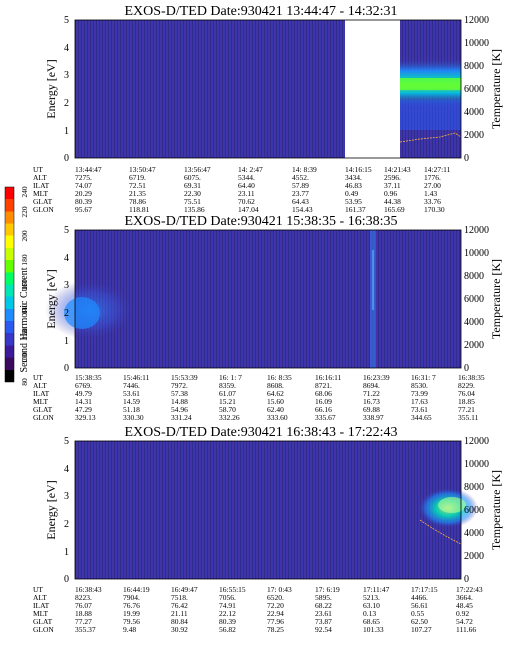 This screenshot has height=649, width=505. I want to click on panel-1-y2tick: 0, so click(466, 158).